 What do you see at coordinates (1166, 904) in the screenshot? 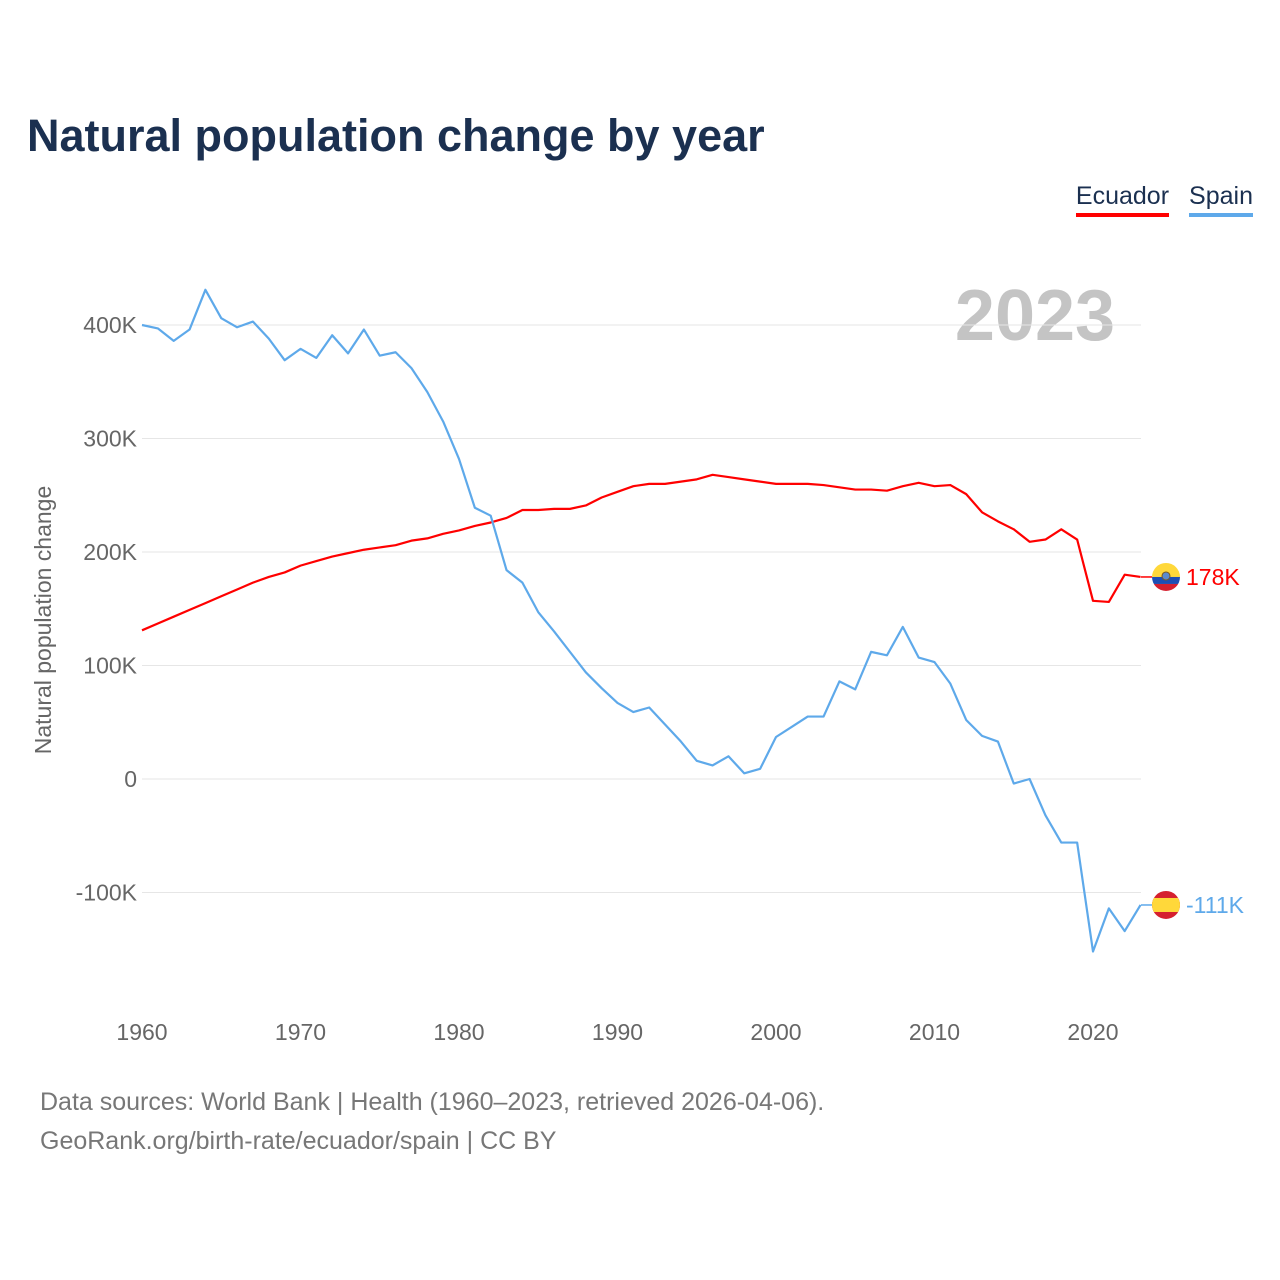
I see `spain-flag-icon` at bounding box center [1166, 904].